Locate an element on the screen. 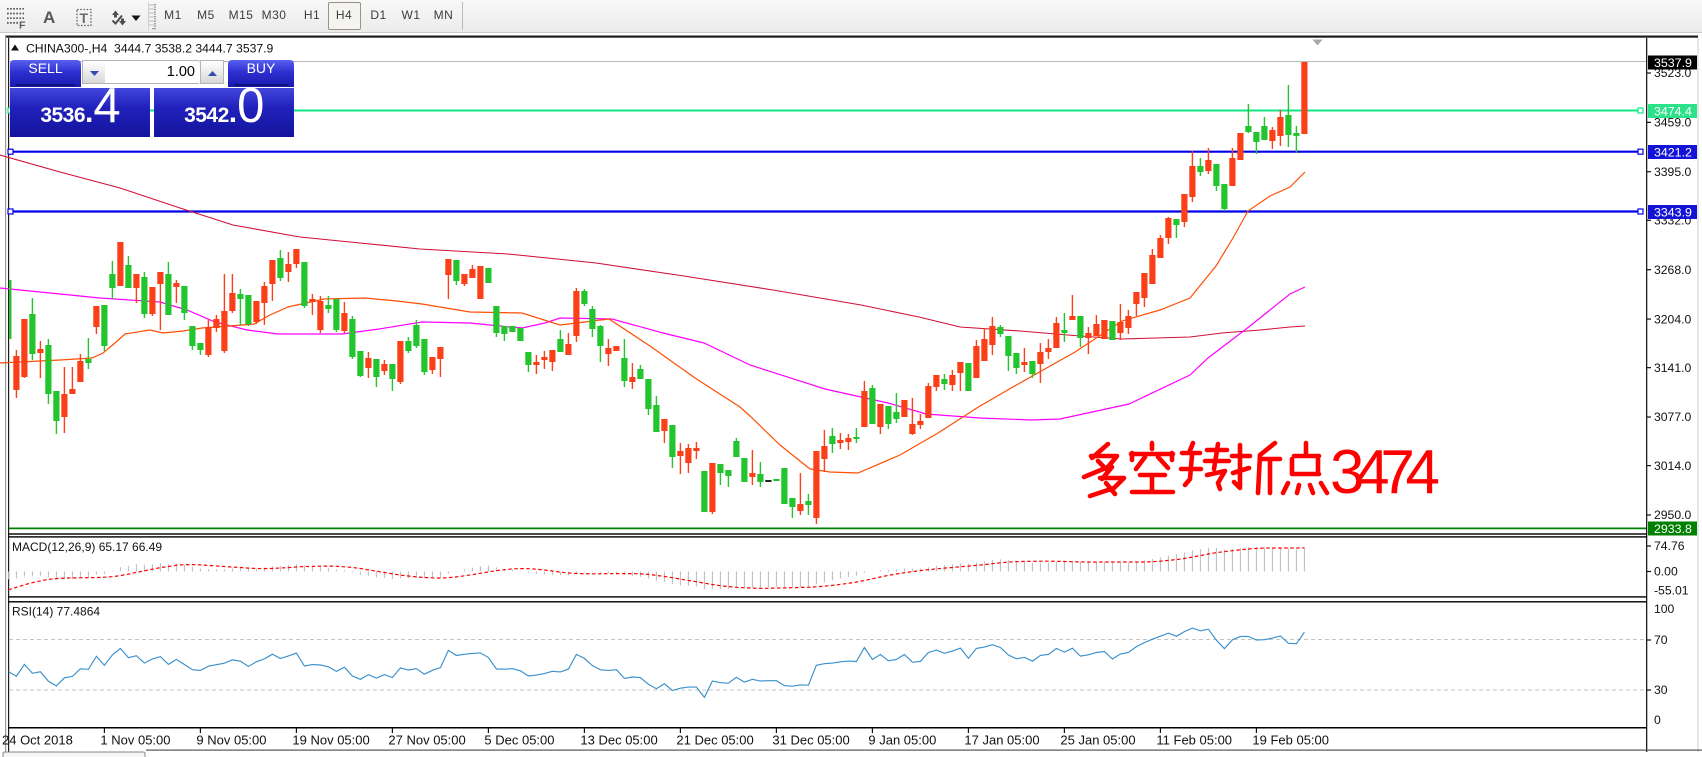 Image resolution: width=1702 pixels, height=757 pixels. svg-text: 3077.0 is located at coordinates (1672, 417).